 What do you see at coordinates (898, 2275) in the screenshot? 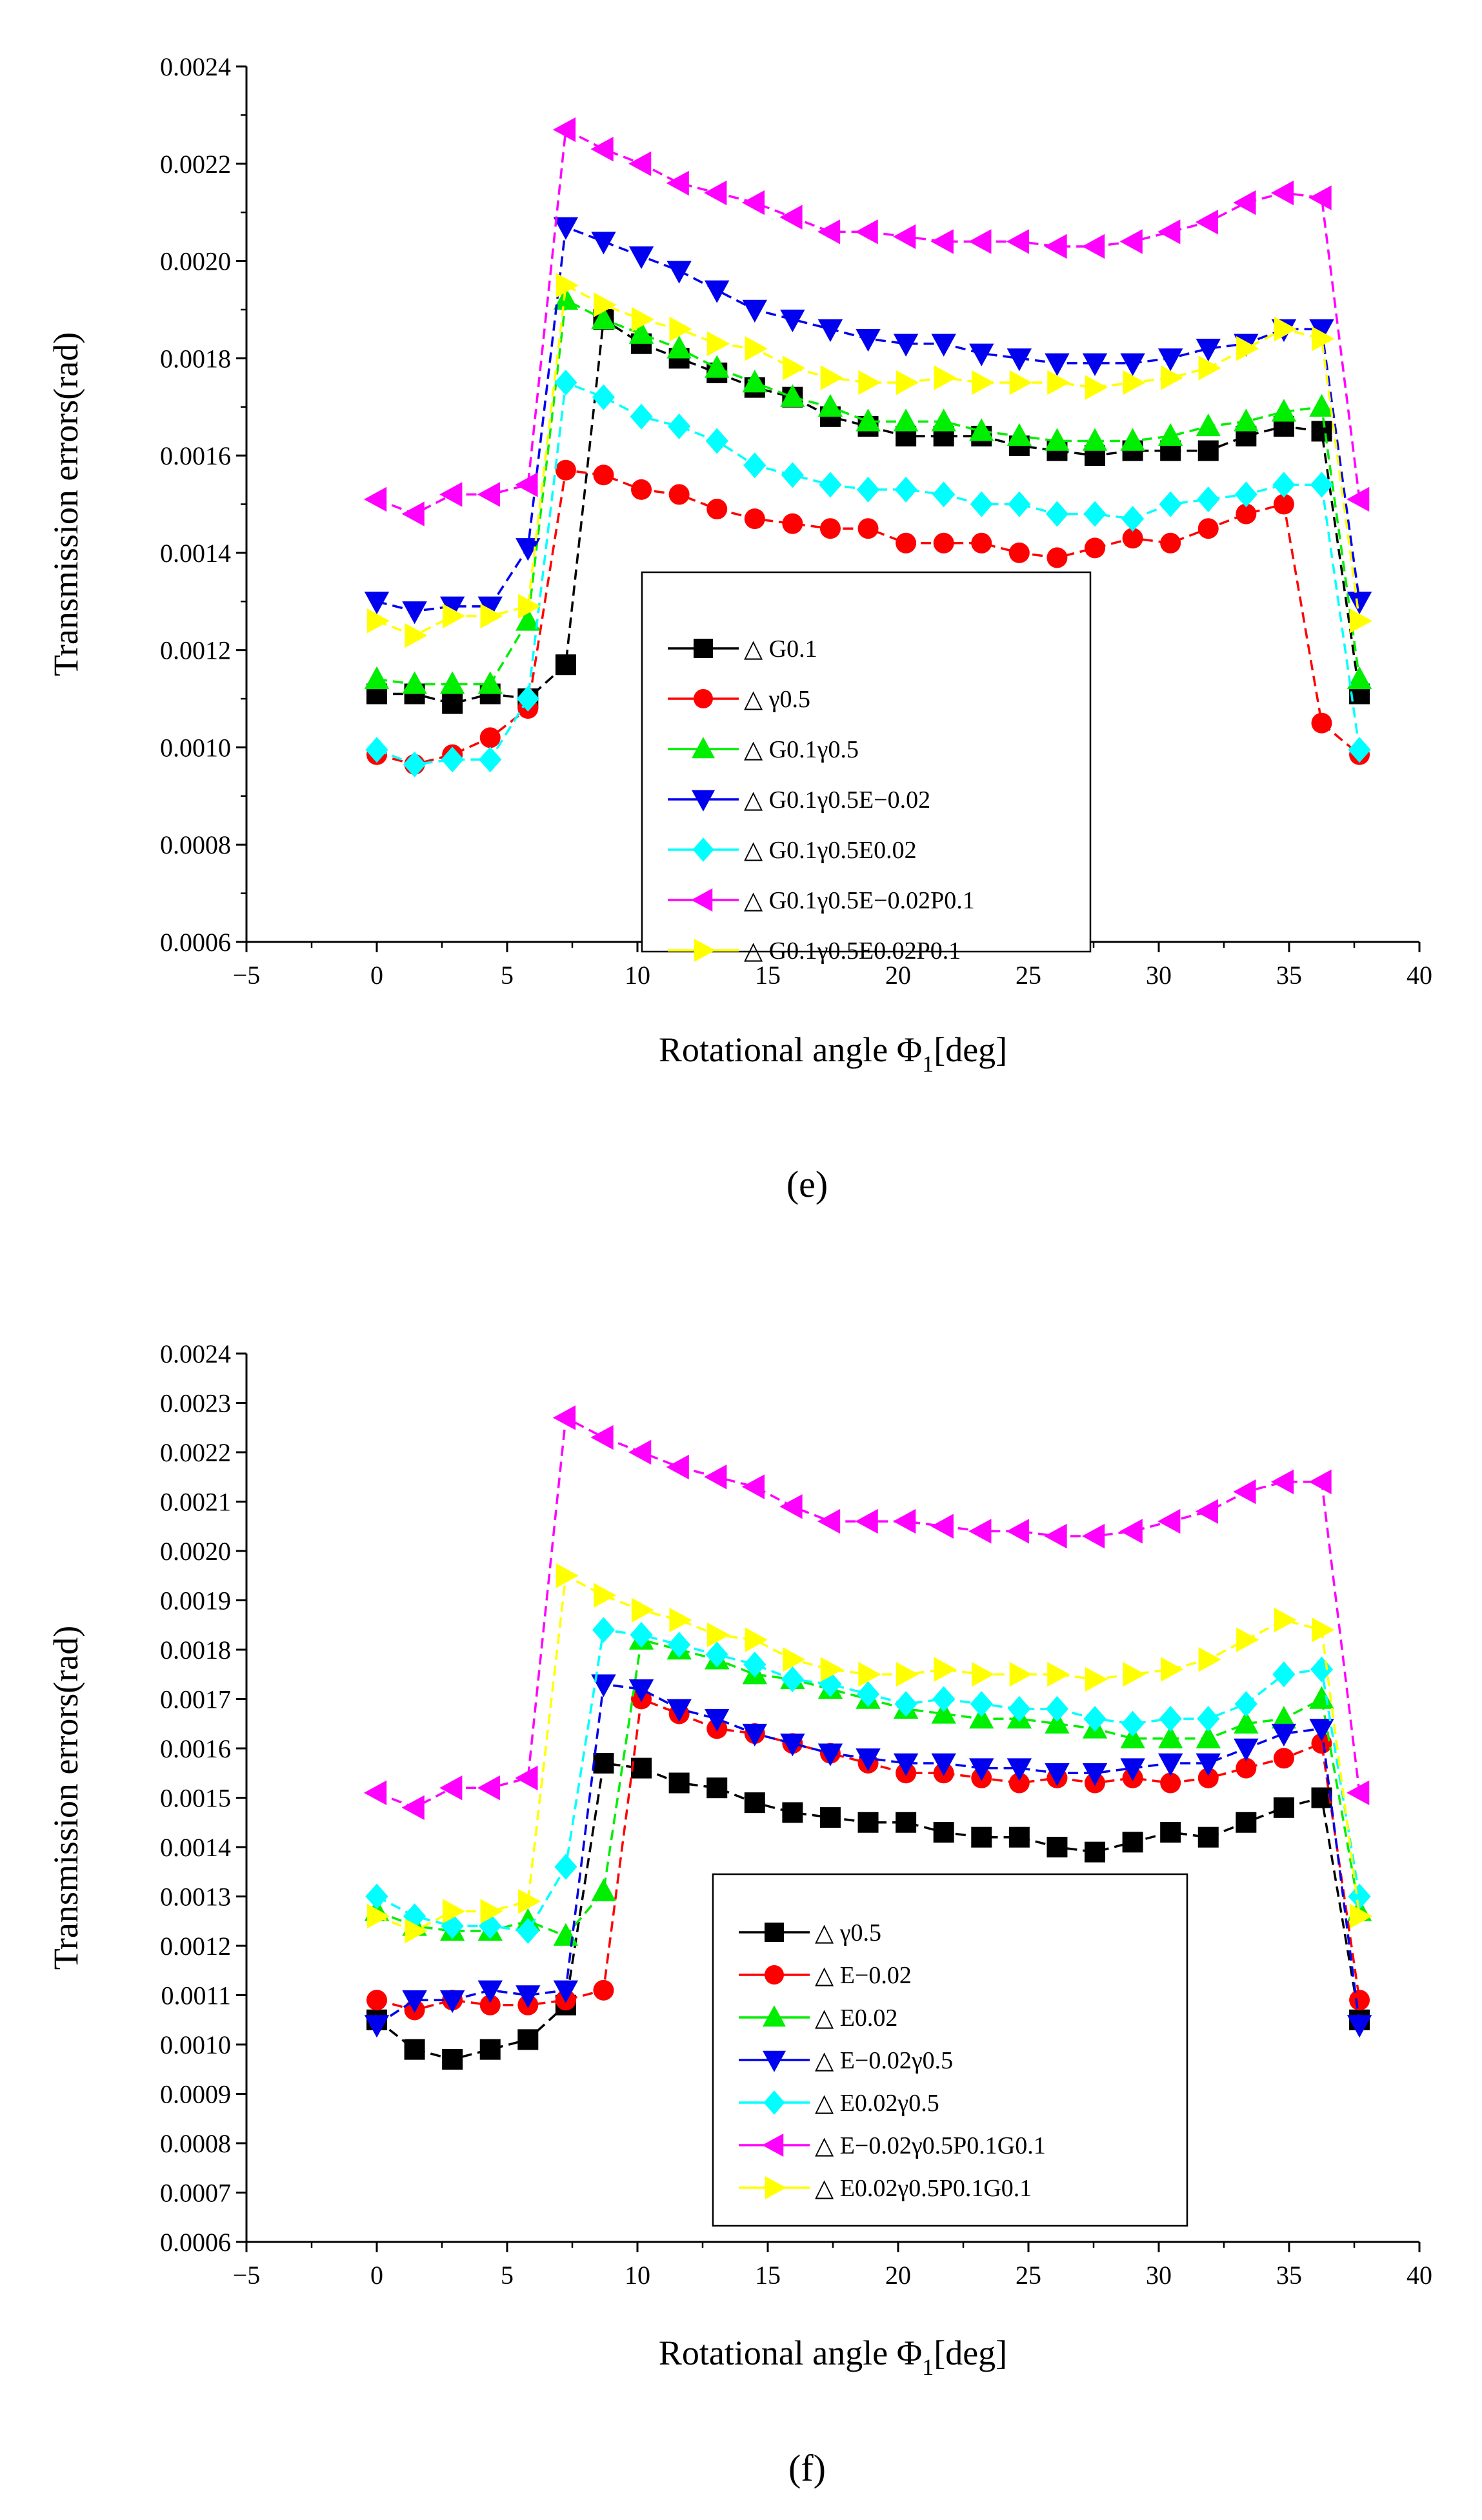
I see `x-tick-label: 20` at bounding box center [898, 2275].